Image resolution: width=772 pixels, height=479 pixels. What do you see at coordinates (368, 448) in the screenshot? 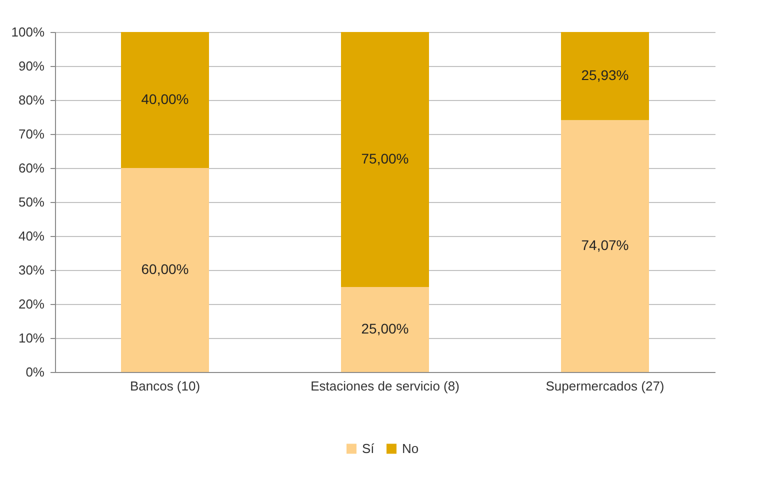
I see `legend-label: Sí` at bounding box center [368, 448].